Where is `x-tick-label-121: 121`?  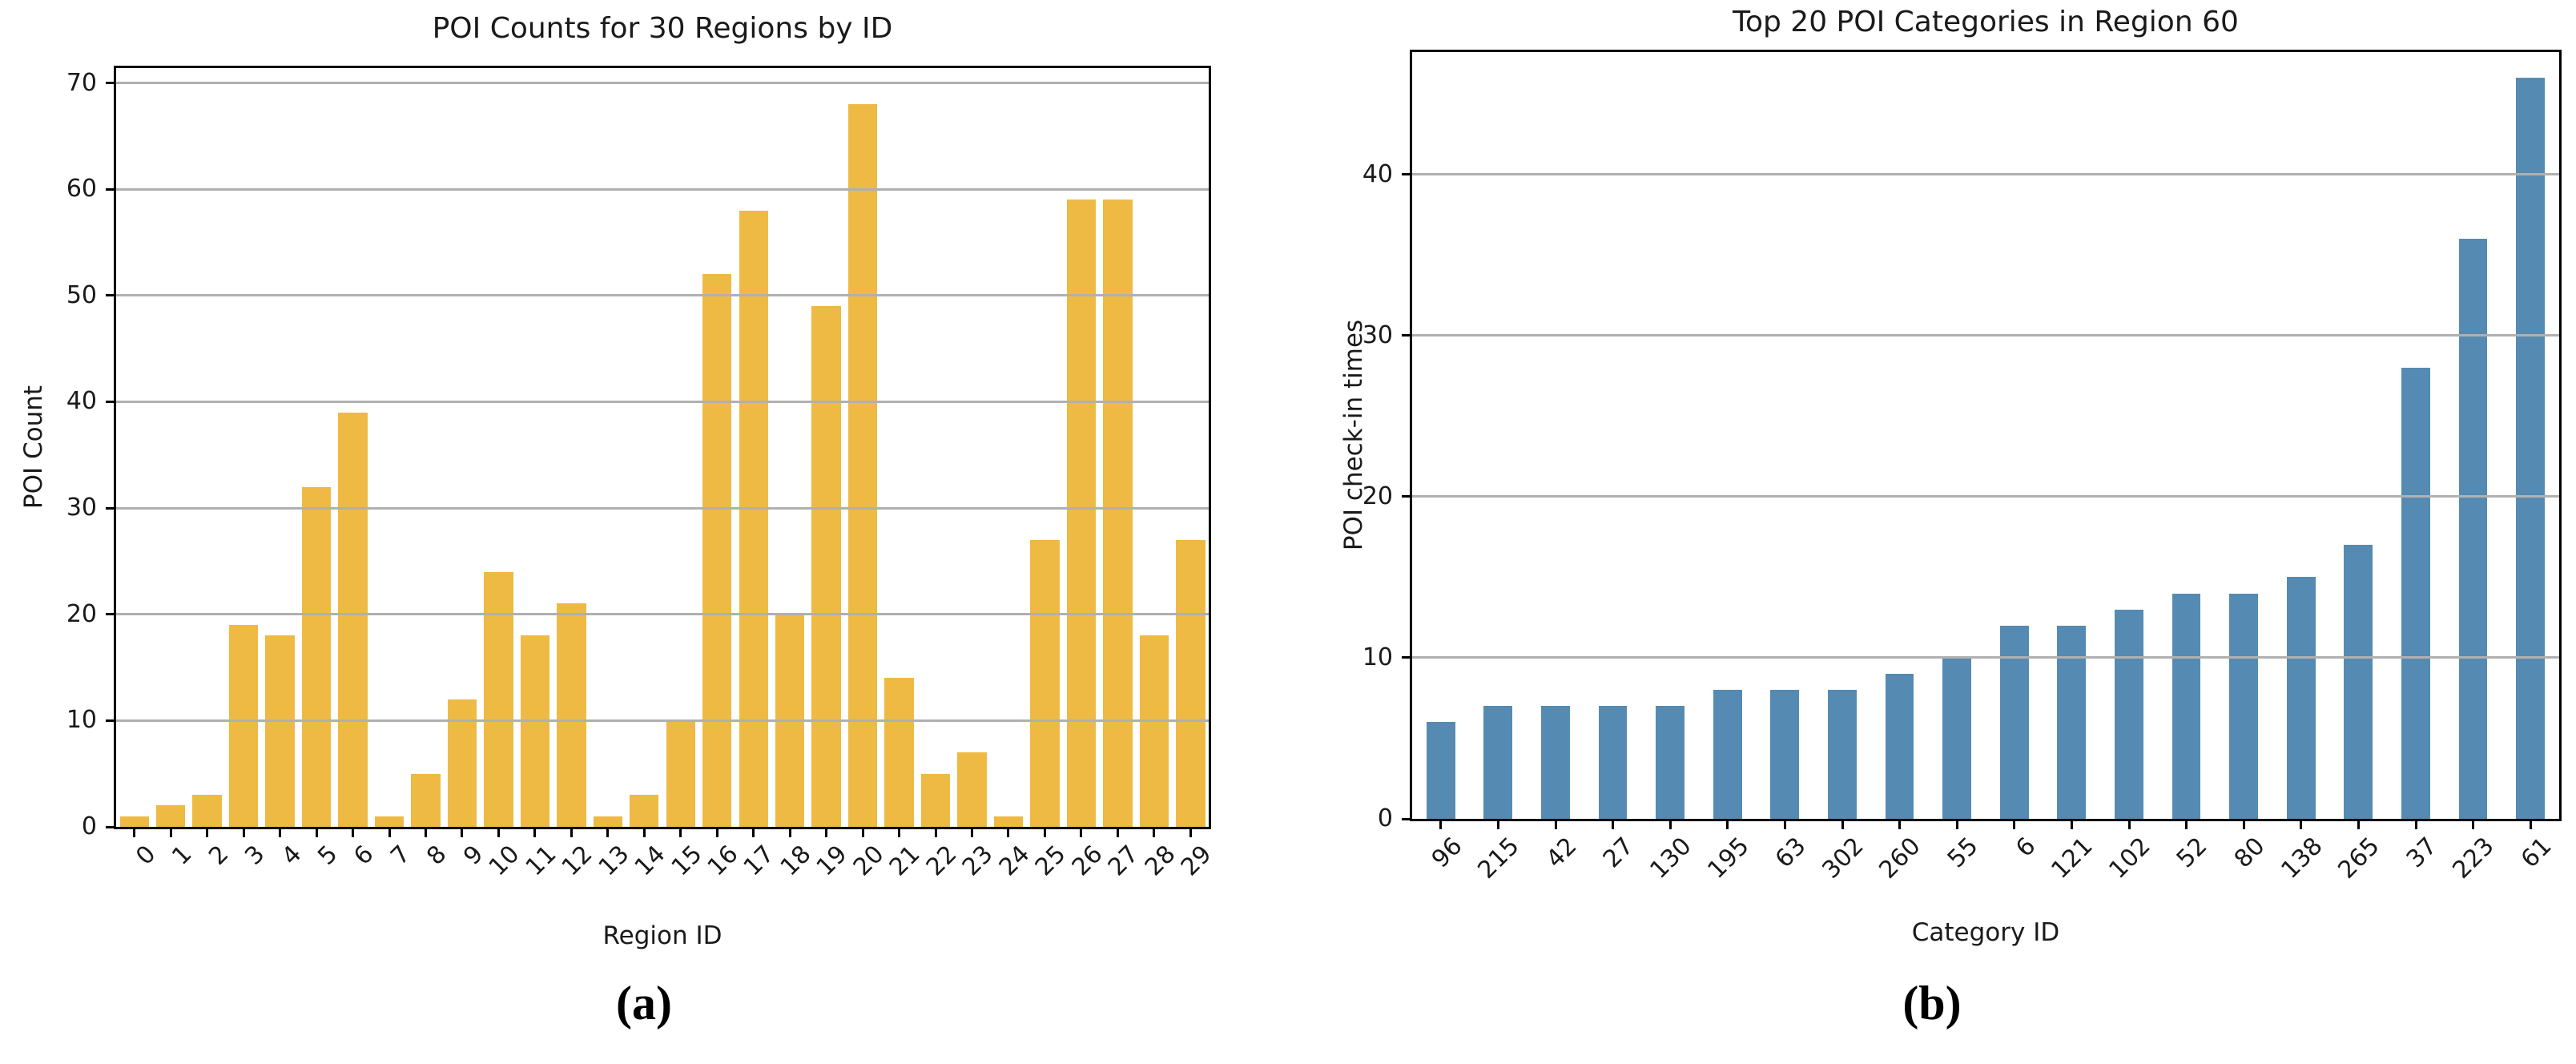
x-tick-label-121: 121 is located at coordinates (2072, 858).